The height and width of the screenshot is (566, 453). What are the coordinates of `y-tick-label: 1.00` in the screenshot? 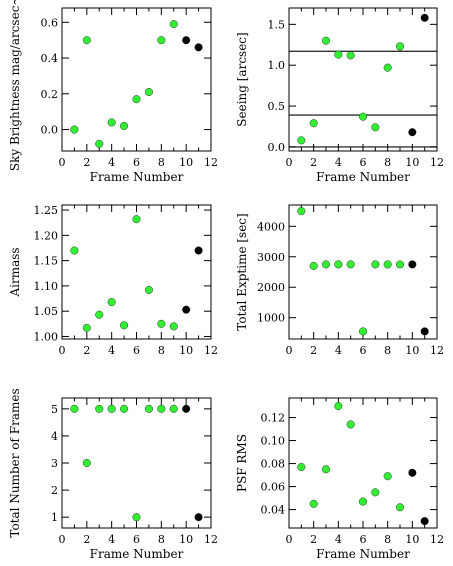 It's located at (46, 336).